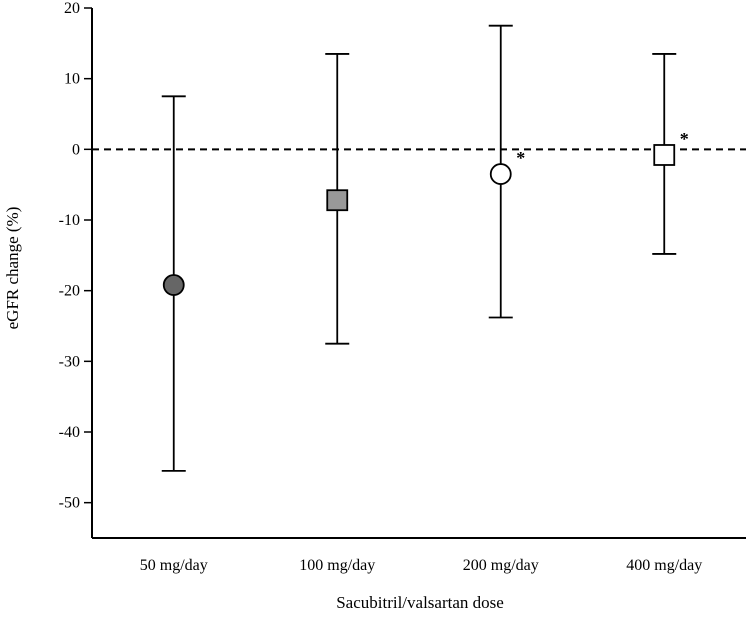 Image resolution: width=750 pixels, height=619 pixels. Describe the element at coordinates (72, 8) in the screenshot. I see `y-tick-label: 20` at that location.